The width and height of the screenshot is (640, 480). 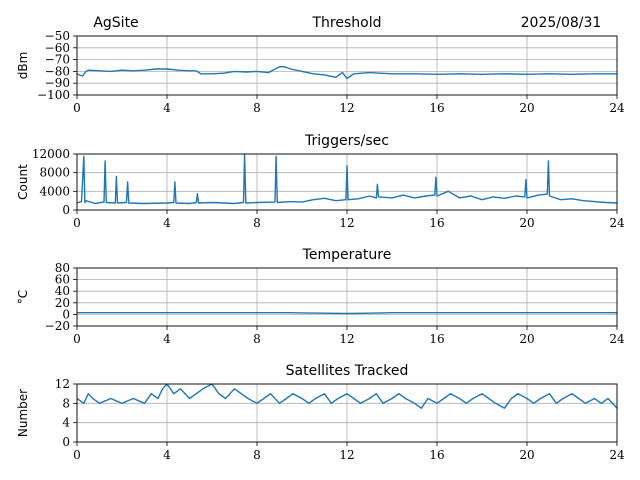 What do you see at coordinates (62, 268) in the screenshot?
I see `y-tick-label: 80` at bounding box center [62, 268].